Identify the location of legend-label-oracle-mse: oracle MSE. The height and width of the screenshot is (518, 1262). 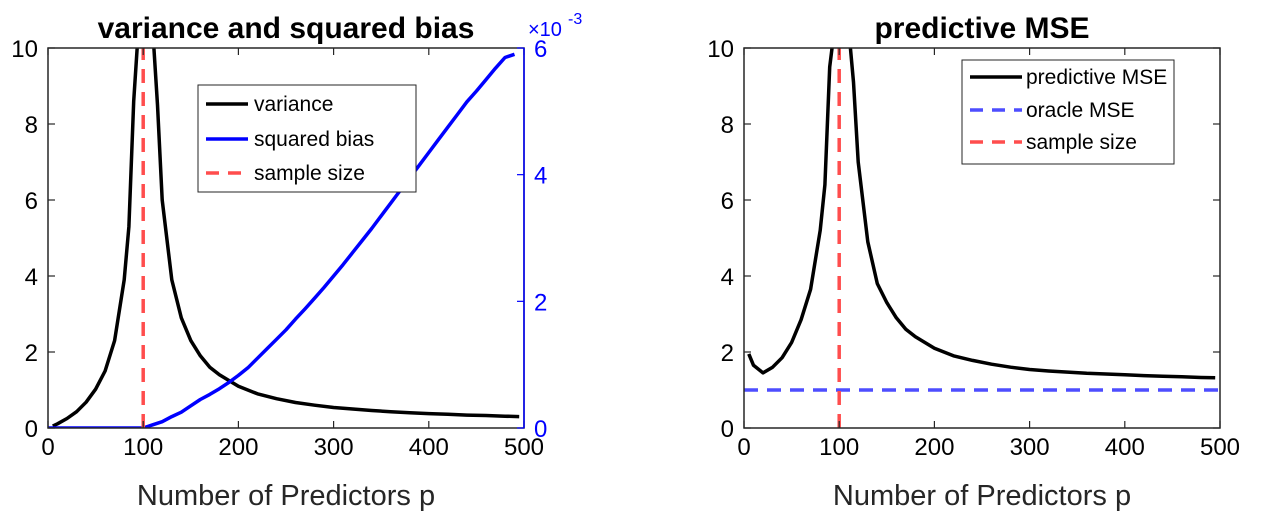
(1080, 110).